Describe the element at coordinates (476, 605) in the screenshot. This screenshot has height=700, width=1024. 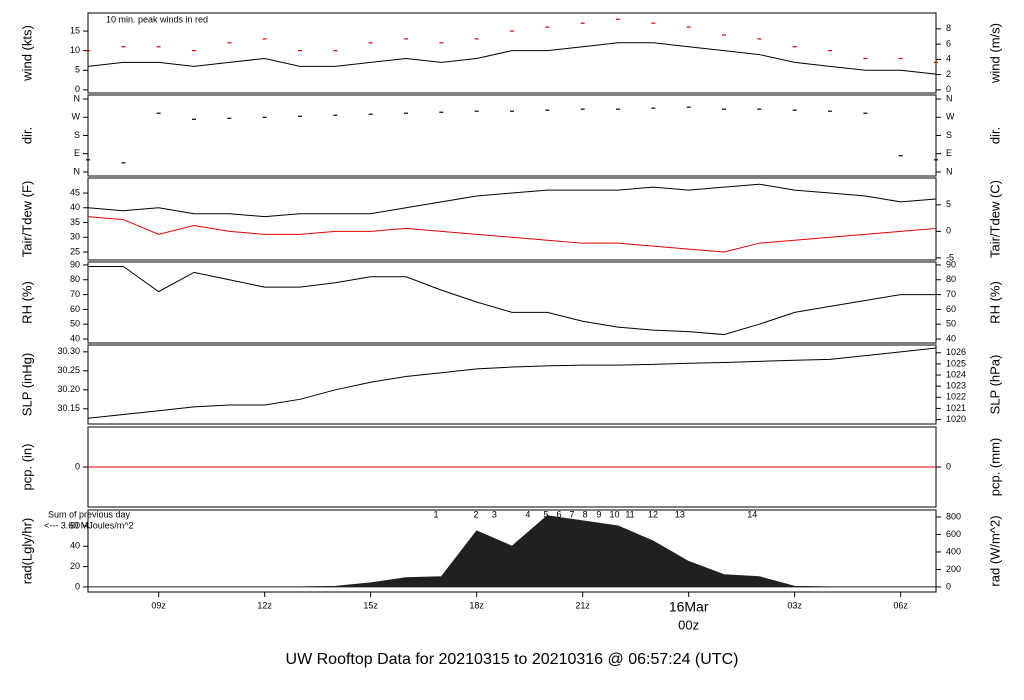
I see `x-tick-label: 18z` at that location.